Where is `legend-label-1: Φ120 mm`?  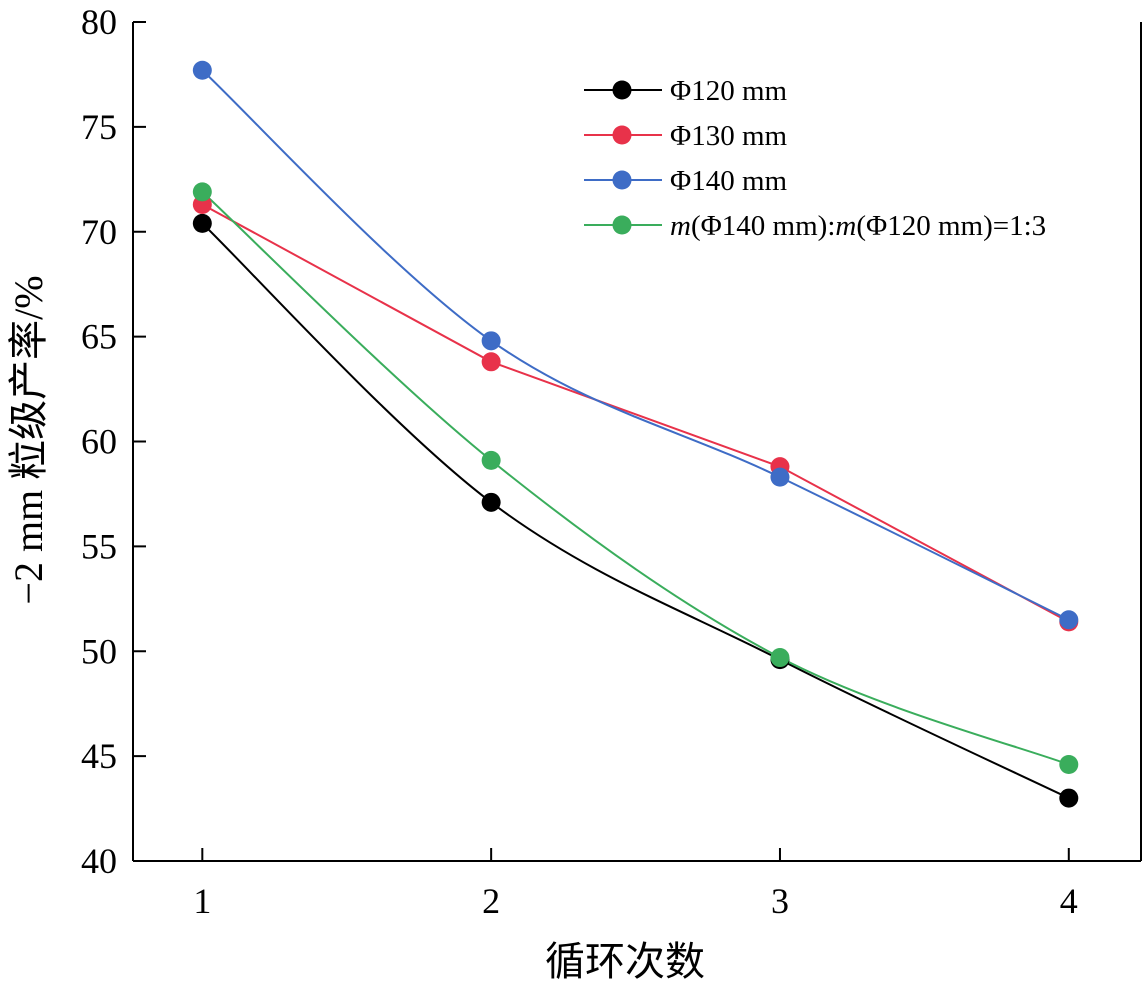 legend-label-1: Φ120 mm is located at coordinates (729, 91).